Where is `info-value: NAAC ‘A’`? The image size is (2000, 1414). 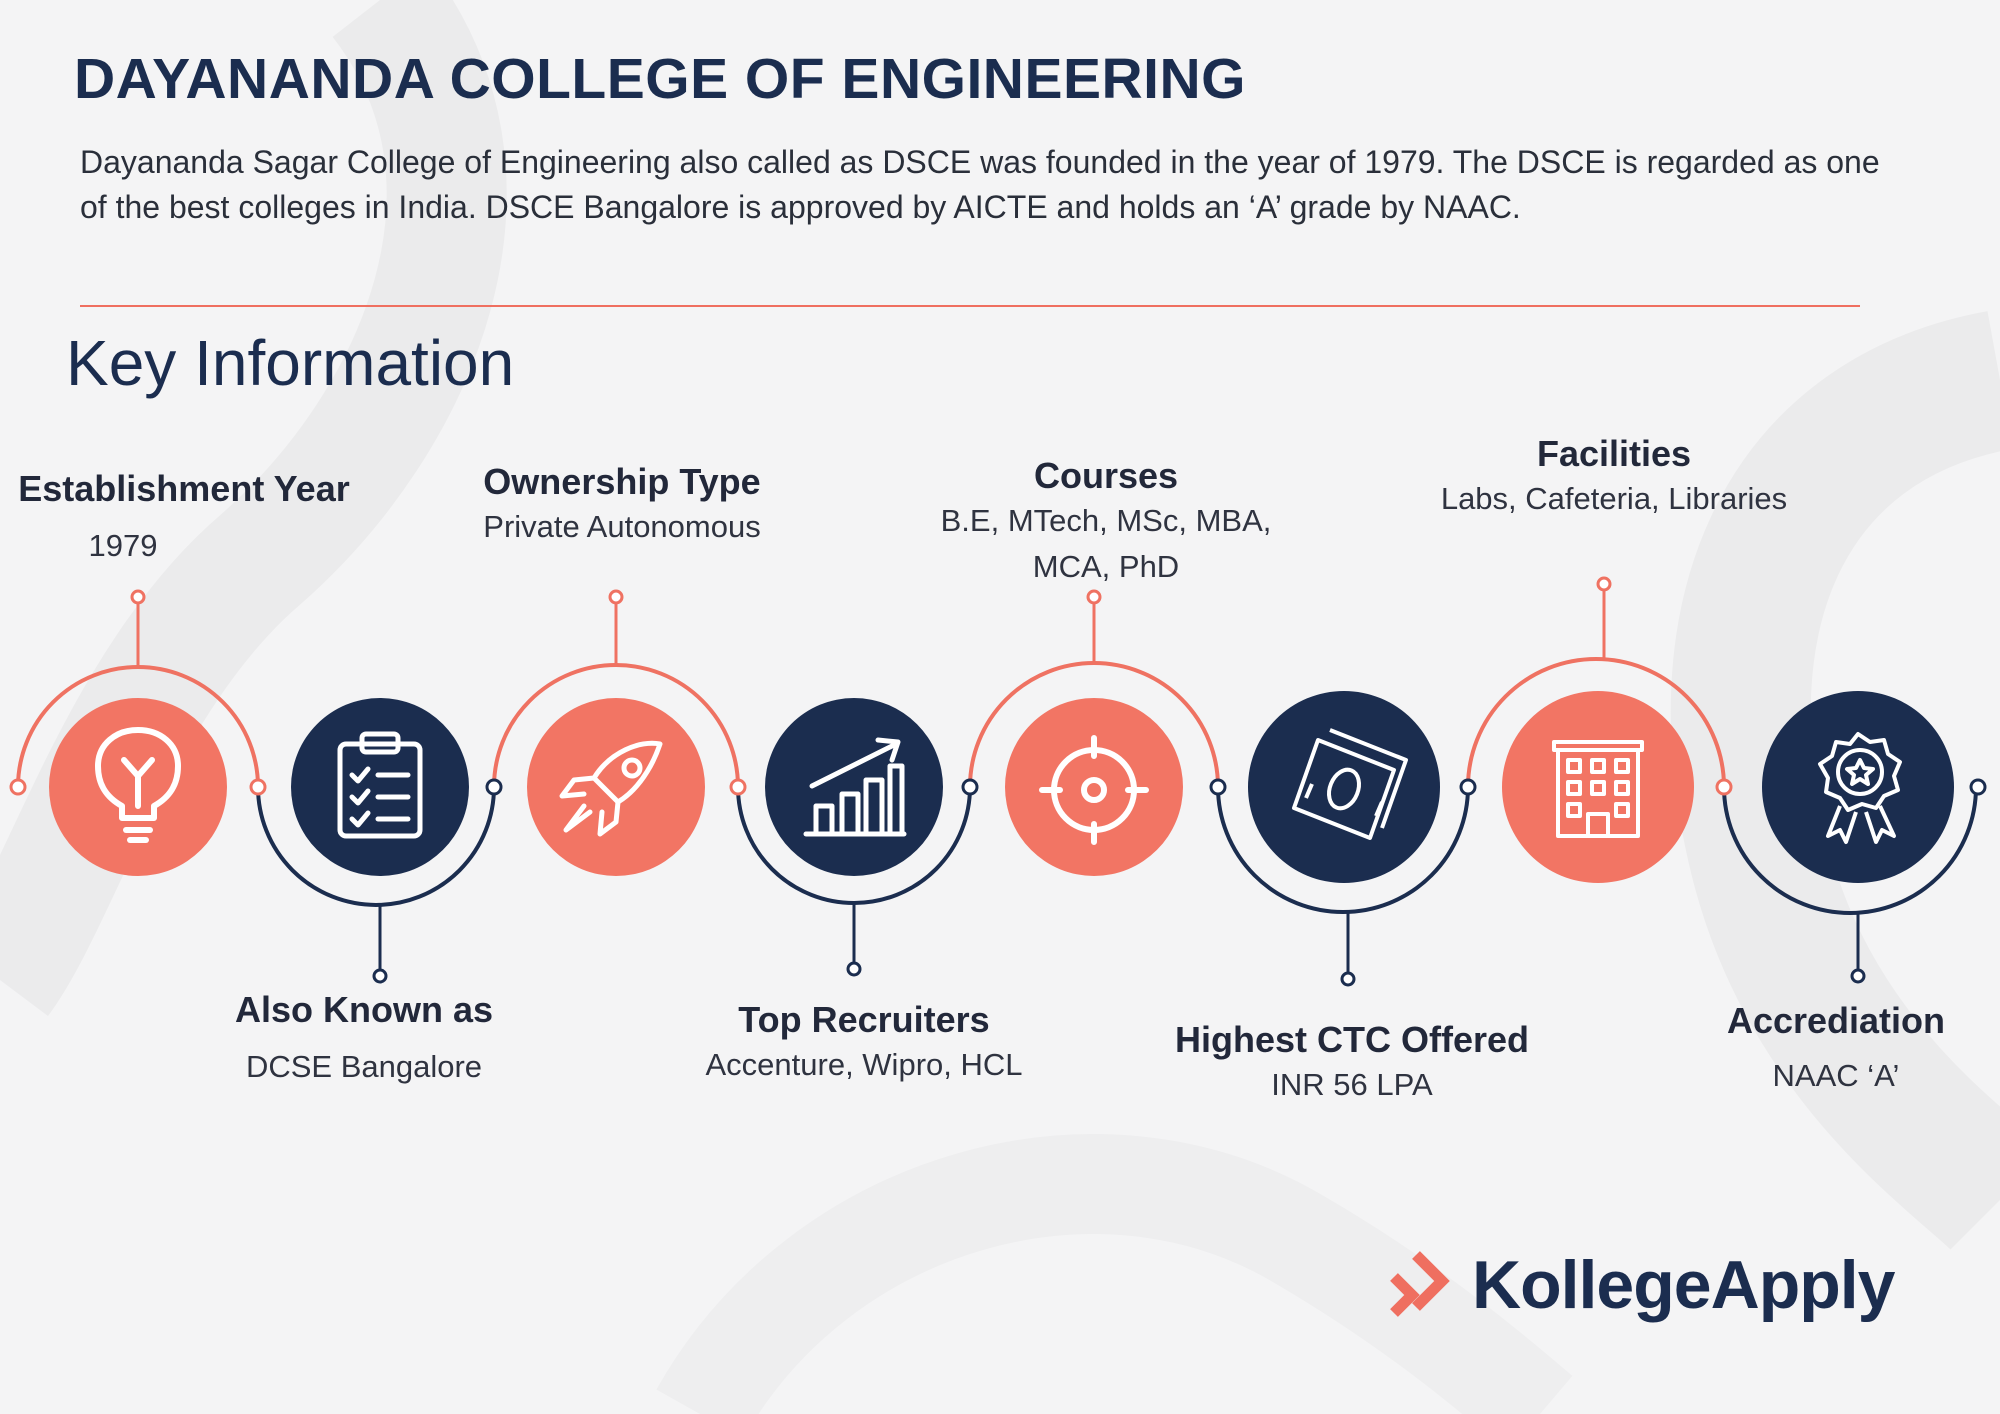
info-value: NAAC ‘A’ is located at coordinates (1836, 1075).